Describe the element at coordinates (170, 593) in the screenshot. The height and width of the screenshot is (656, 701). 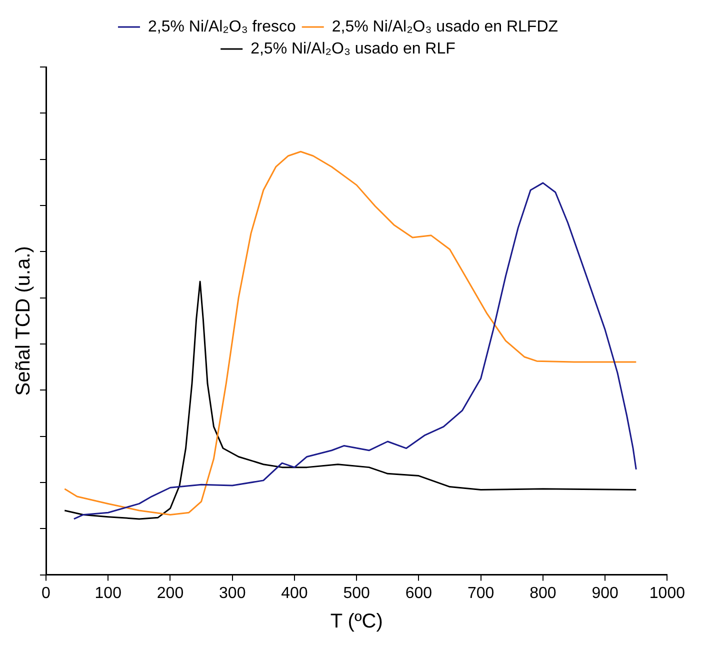
I see `x-tick-label: 200` at that location.